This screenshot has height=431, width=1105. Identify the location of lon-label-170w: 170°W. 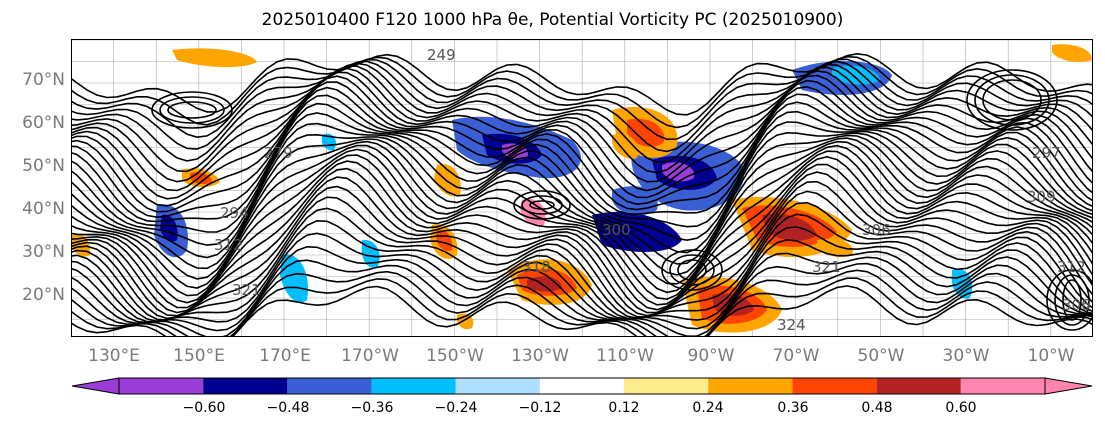
(370, 356).